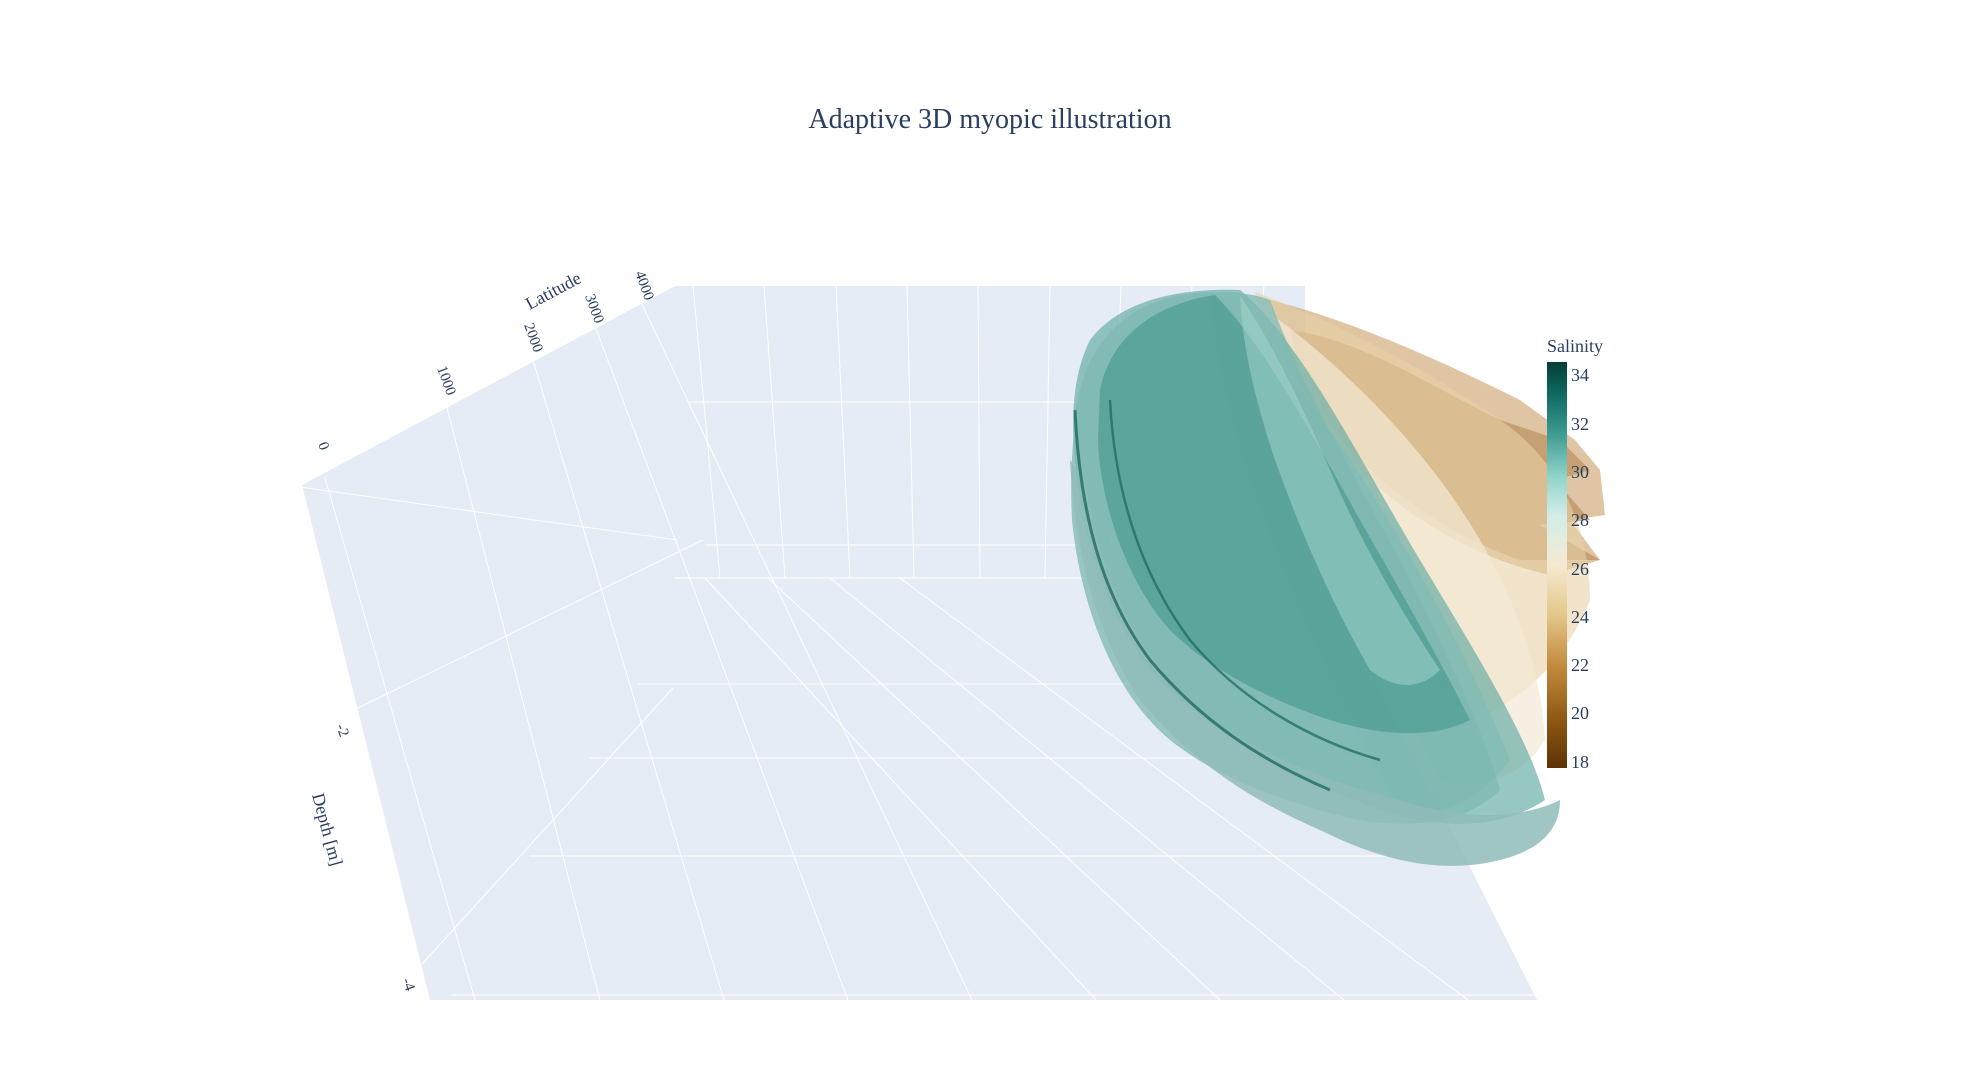 The height and width of the screenshot is (1080, 1980). I want to click on colorbar-tick-26: 26, so click(1580, 569).